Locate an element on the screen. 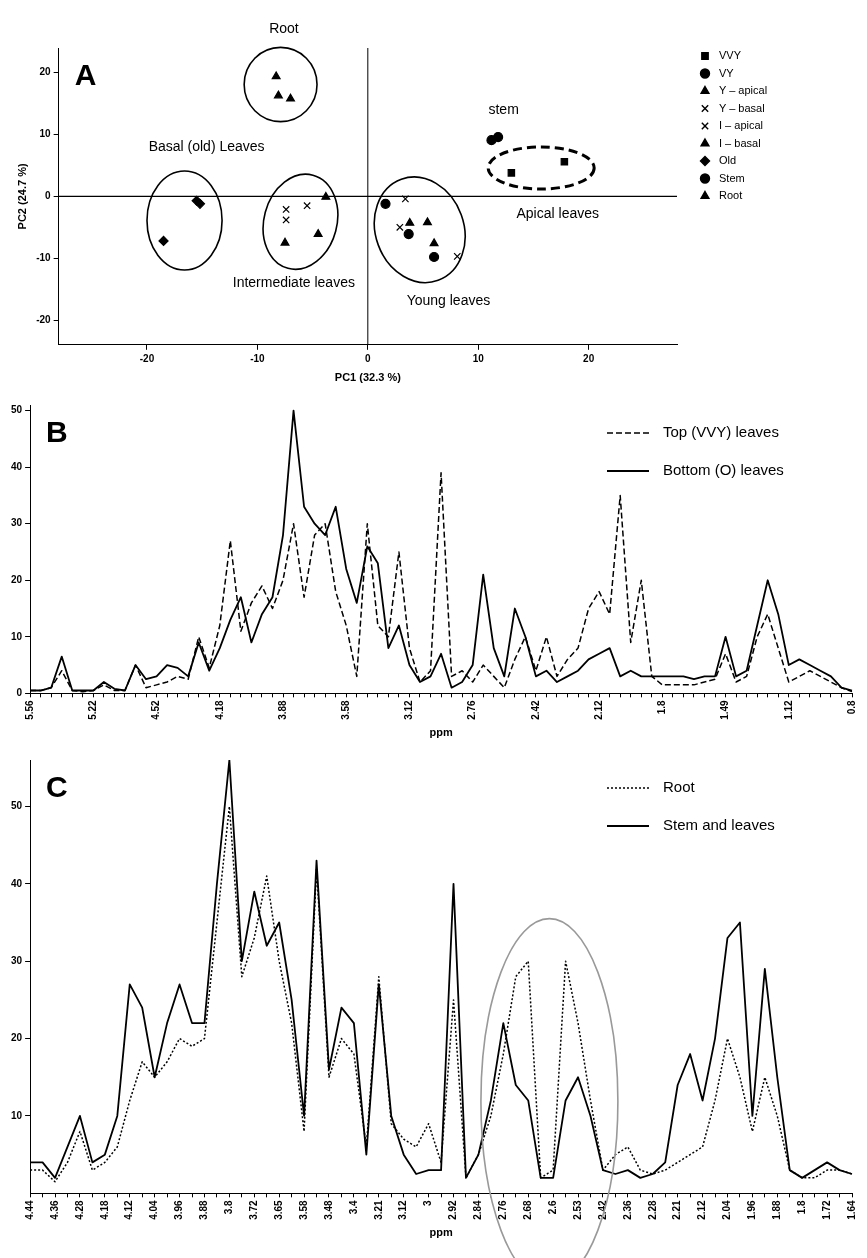 The image size is (867, 1258). x-tick-label: 5.22 is located at coordinates (93, 709).